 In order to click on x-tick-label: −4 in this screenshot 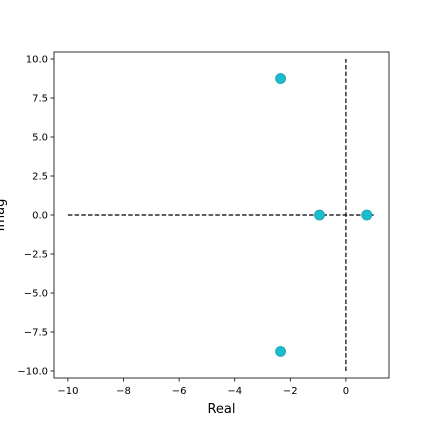, I will do `click(234, 391)`.